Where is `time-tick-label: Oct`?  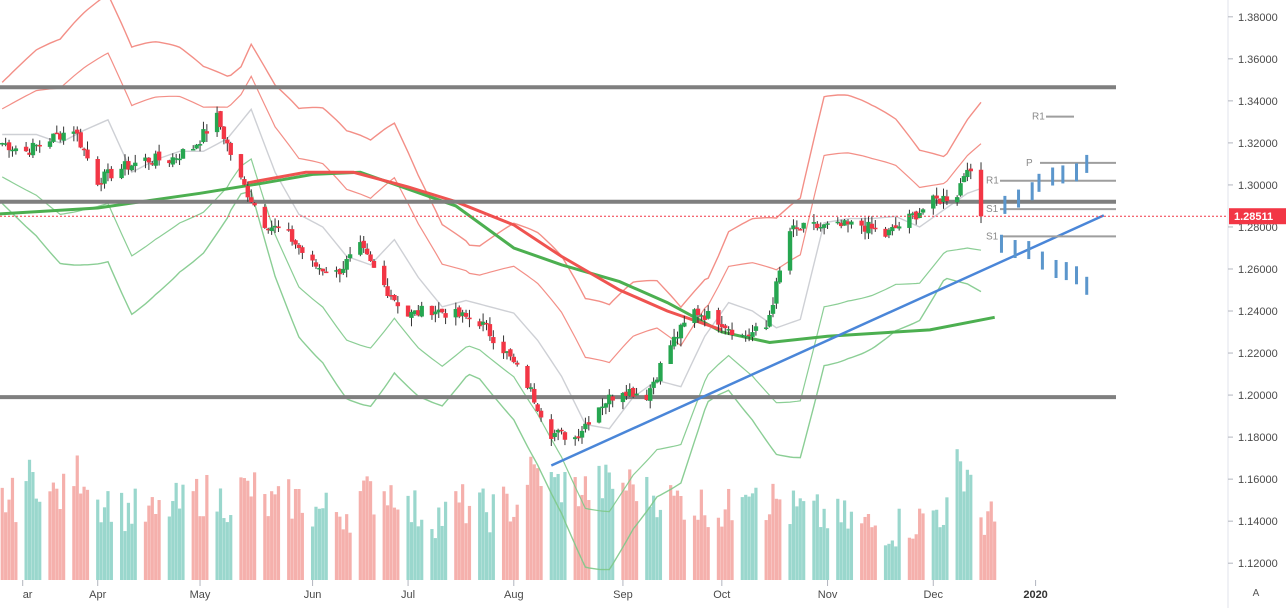 time-tick-label: Oct is located at coordinates (721, 595).